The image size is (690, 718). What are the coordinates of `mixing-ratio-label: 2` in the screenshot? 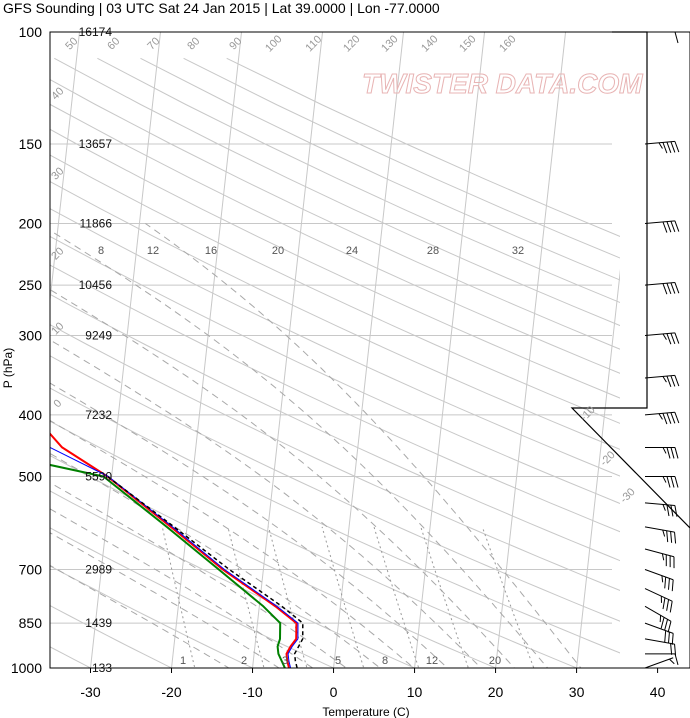 It's located at (244, 661).